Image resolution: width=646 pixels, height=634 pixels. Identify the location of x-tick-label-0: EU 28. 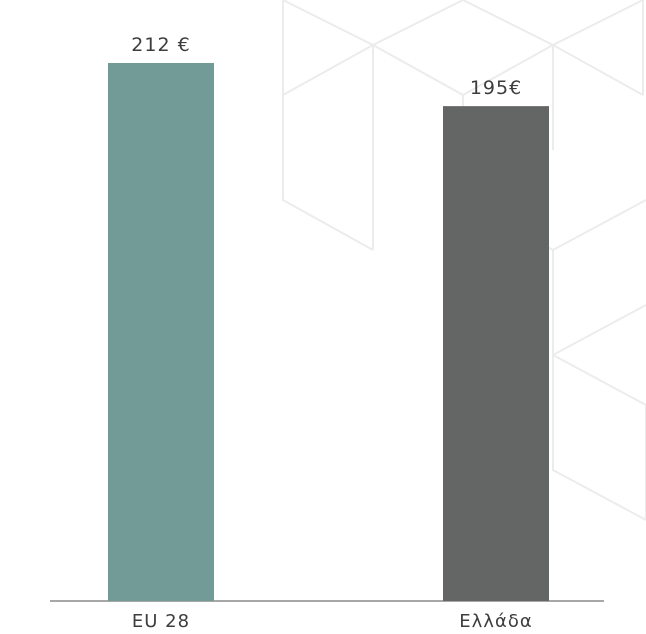
(161, 621).